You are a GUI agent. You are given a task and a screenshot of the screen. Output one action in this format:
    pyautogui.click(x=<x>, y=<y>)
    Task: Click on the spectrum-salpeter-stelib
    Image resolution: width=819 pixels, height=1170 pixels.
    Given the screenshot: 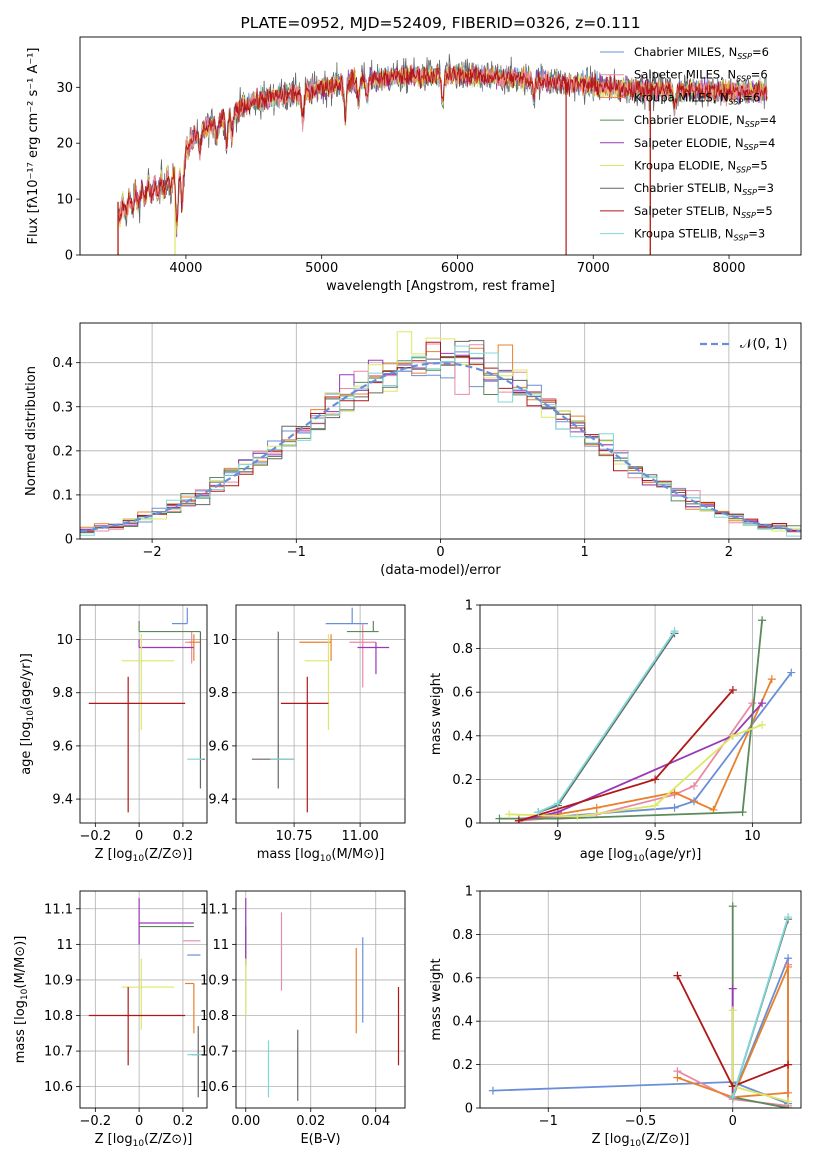 What is the action you would take?
    pyautogui.click(x=442, y=143)
    